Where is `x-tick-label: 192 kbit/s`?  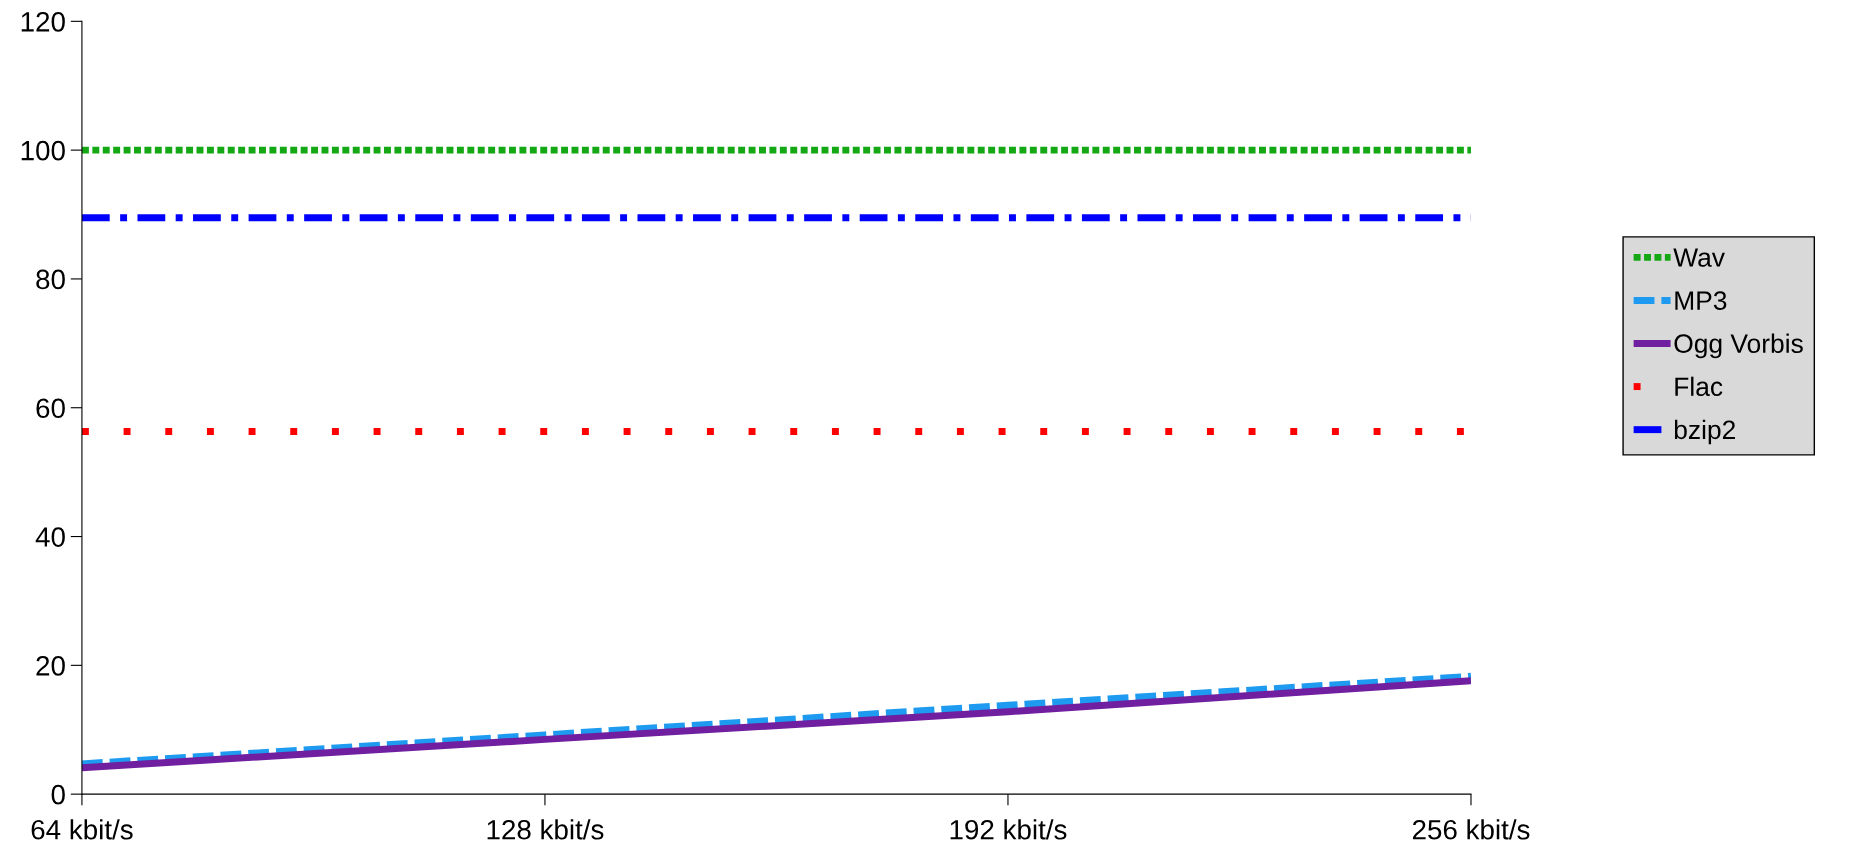
x-tick-label: 192 kbit/s is located at coordinates (1008, 829).